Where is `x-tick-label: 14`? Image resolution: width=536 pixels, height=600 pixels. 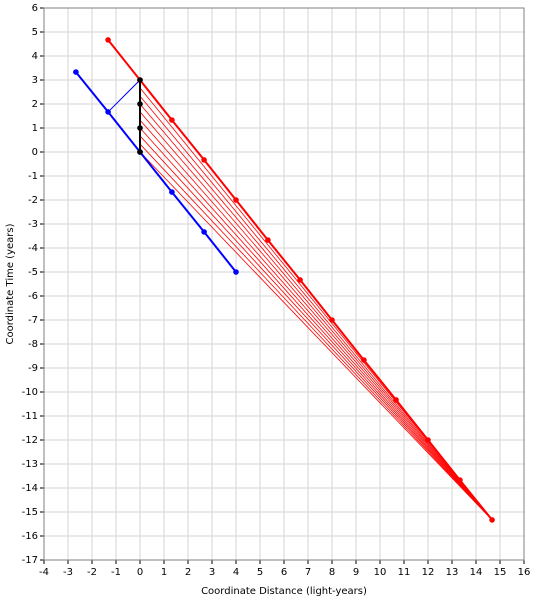 x-tick-label: 14 is located at coordinates (476, 572).